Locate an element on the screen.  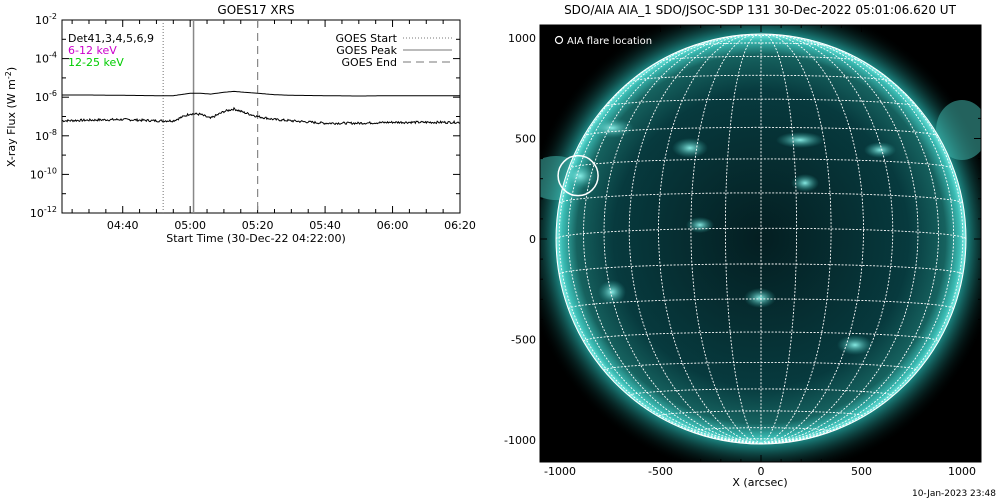
aia-y-tick-label: 0 is located at coordinates (532, 239).